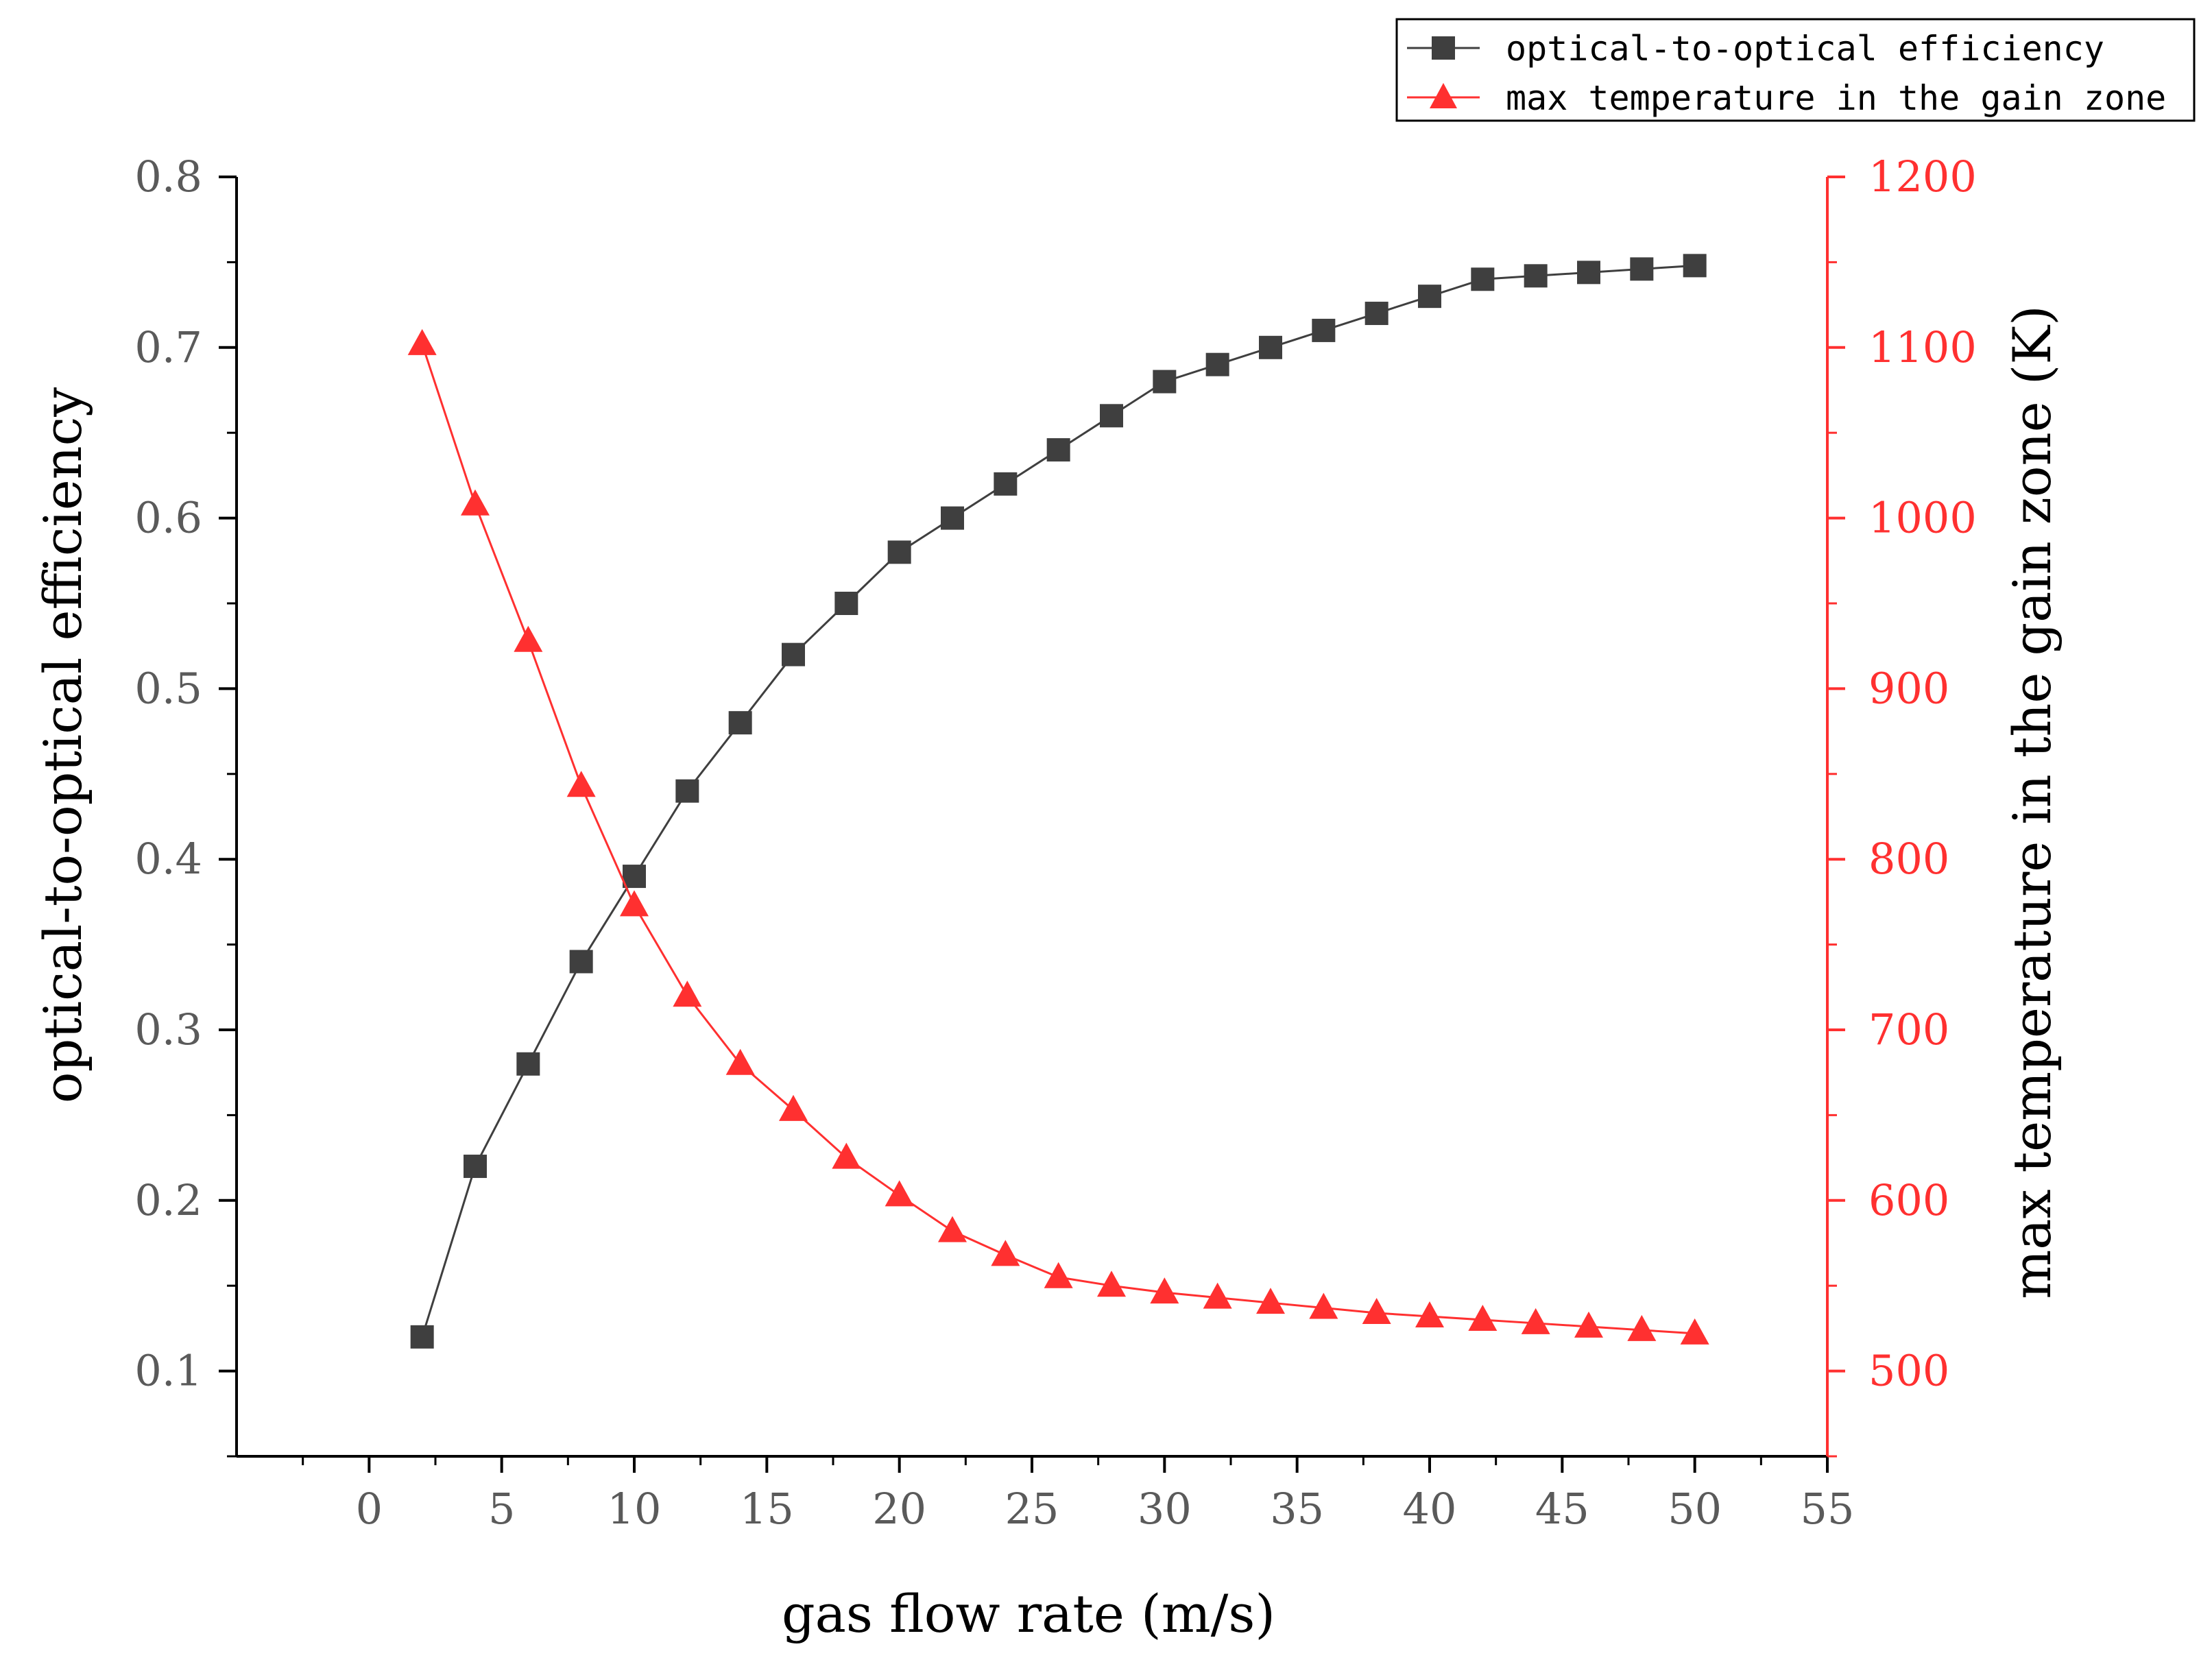 The height and width of the screenshot is (1662, 2212). I want to click on x-tick-label: 50, so click(1695, 1509).